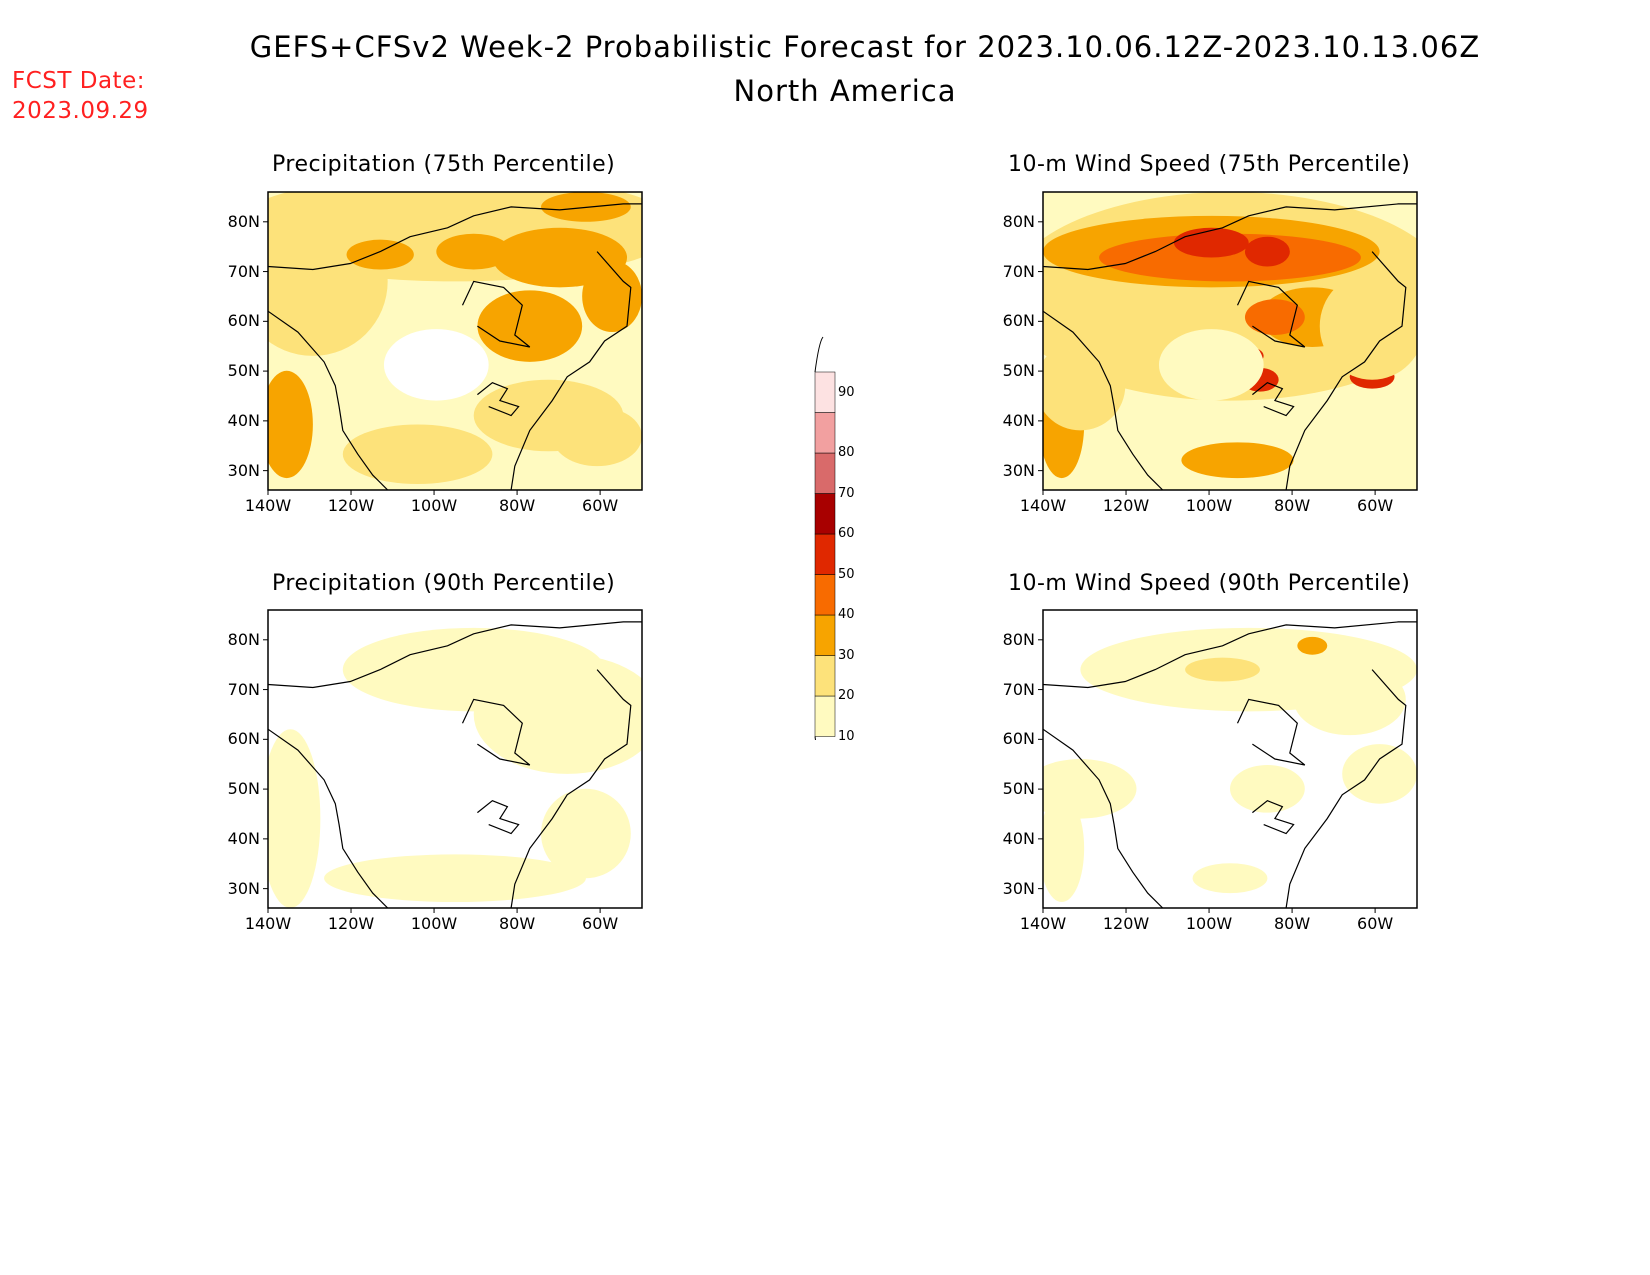  I want to click on map-panel-precip-90: 80N 70N 60N 50N 40N 30N 140W 120W 100W 80W 60W, so click(430, 773).